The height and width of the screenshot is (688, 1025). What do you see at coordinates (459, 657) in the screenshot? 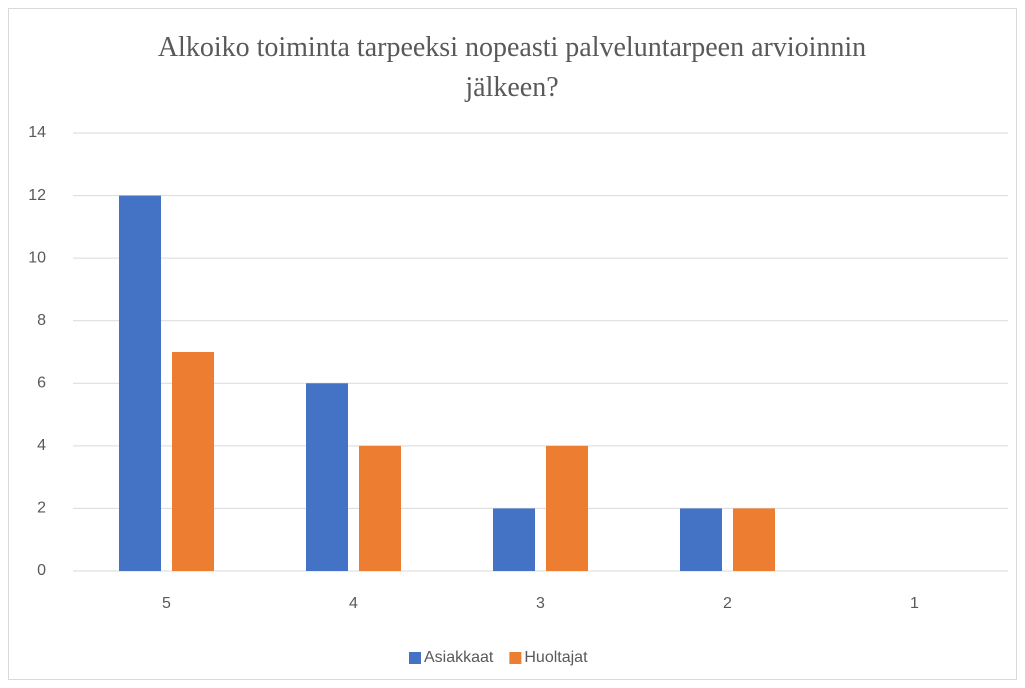
I see `legend-label: Asiakkaat` at bounding box center [459, 657].